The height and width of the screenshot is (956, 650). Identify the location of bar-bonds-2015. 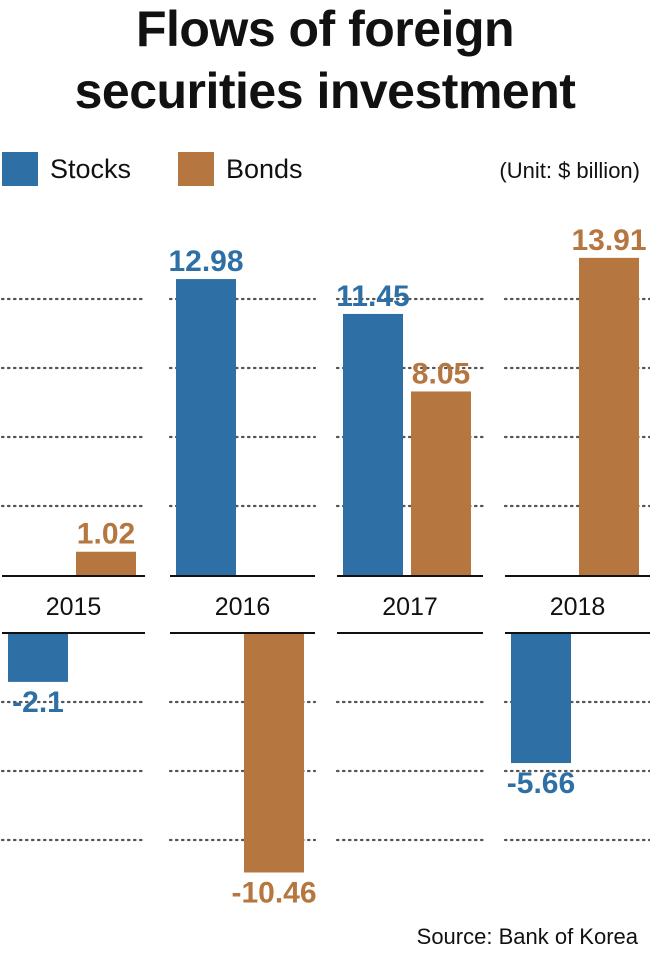
(106, 563).